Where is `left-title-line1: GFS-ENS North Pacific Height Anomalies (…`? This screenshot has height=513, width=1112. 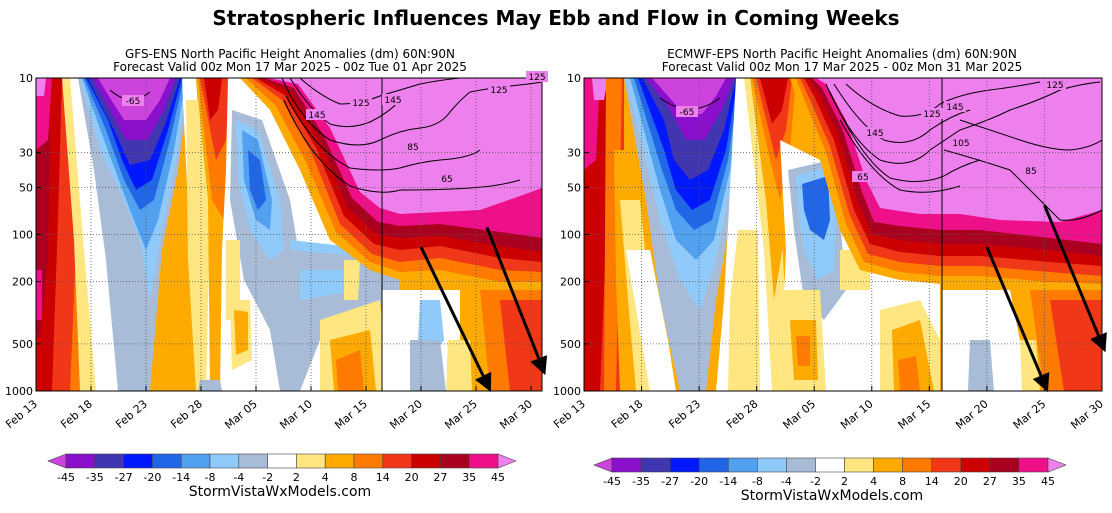 left-title-line1: GFS-ENS North Pacific Height Anomalies (… is located at coordinates (290, 54).